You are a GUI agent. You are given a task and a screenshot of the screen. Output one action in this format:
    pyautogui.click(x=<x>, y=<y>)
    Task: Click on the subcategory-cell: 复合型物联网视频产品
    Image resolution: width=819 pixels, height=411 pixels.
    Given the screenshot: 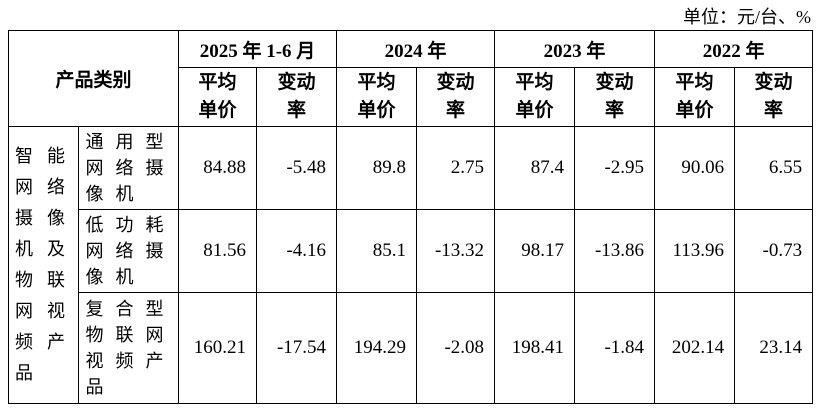 What is the action you would take?
    pyautogui.click(x=128, y=348)
    